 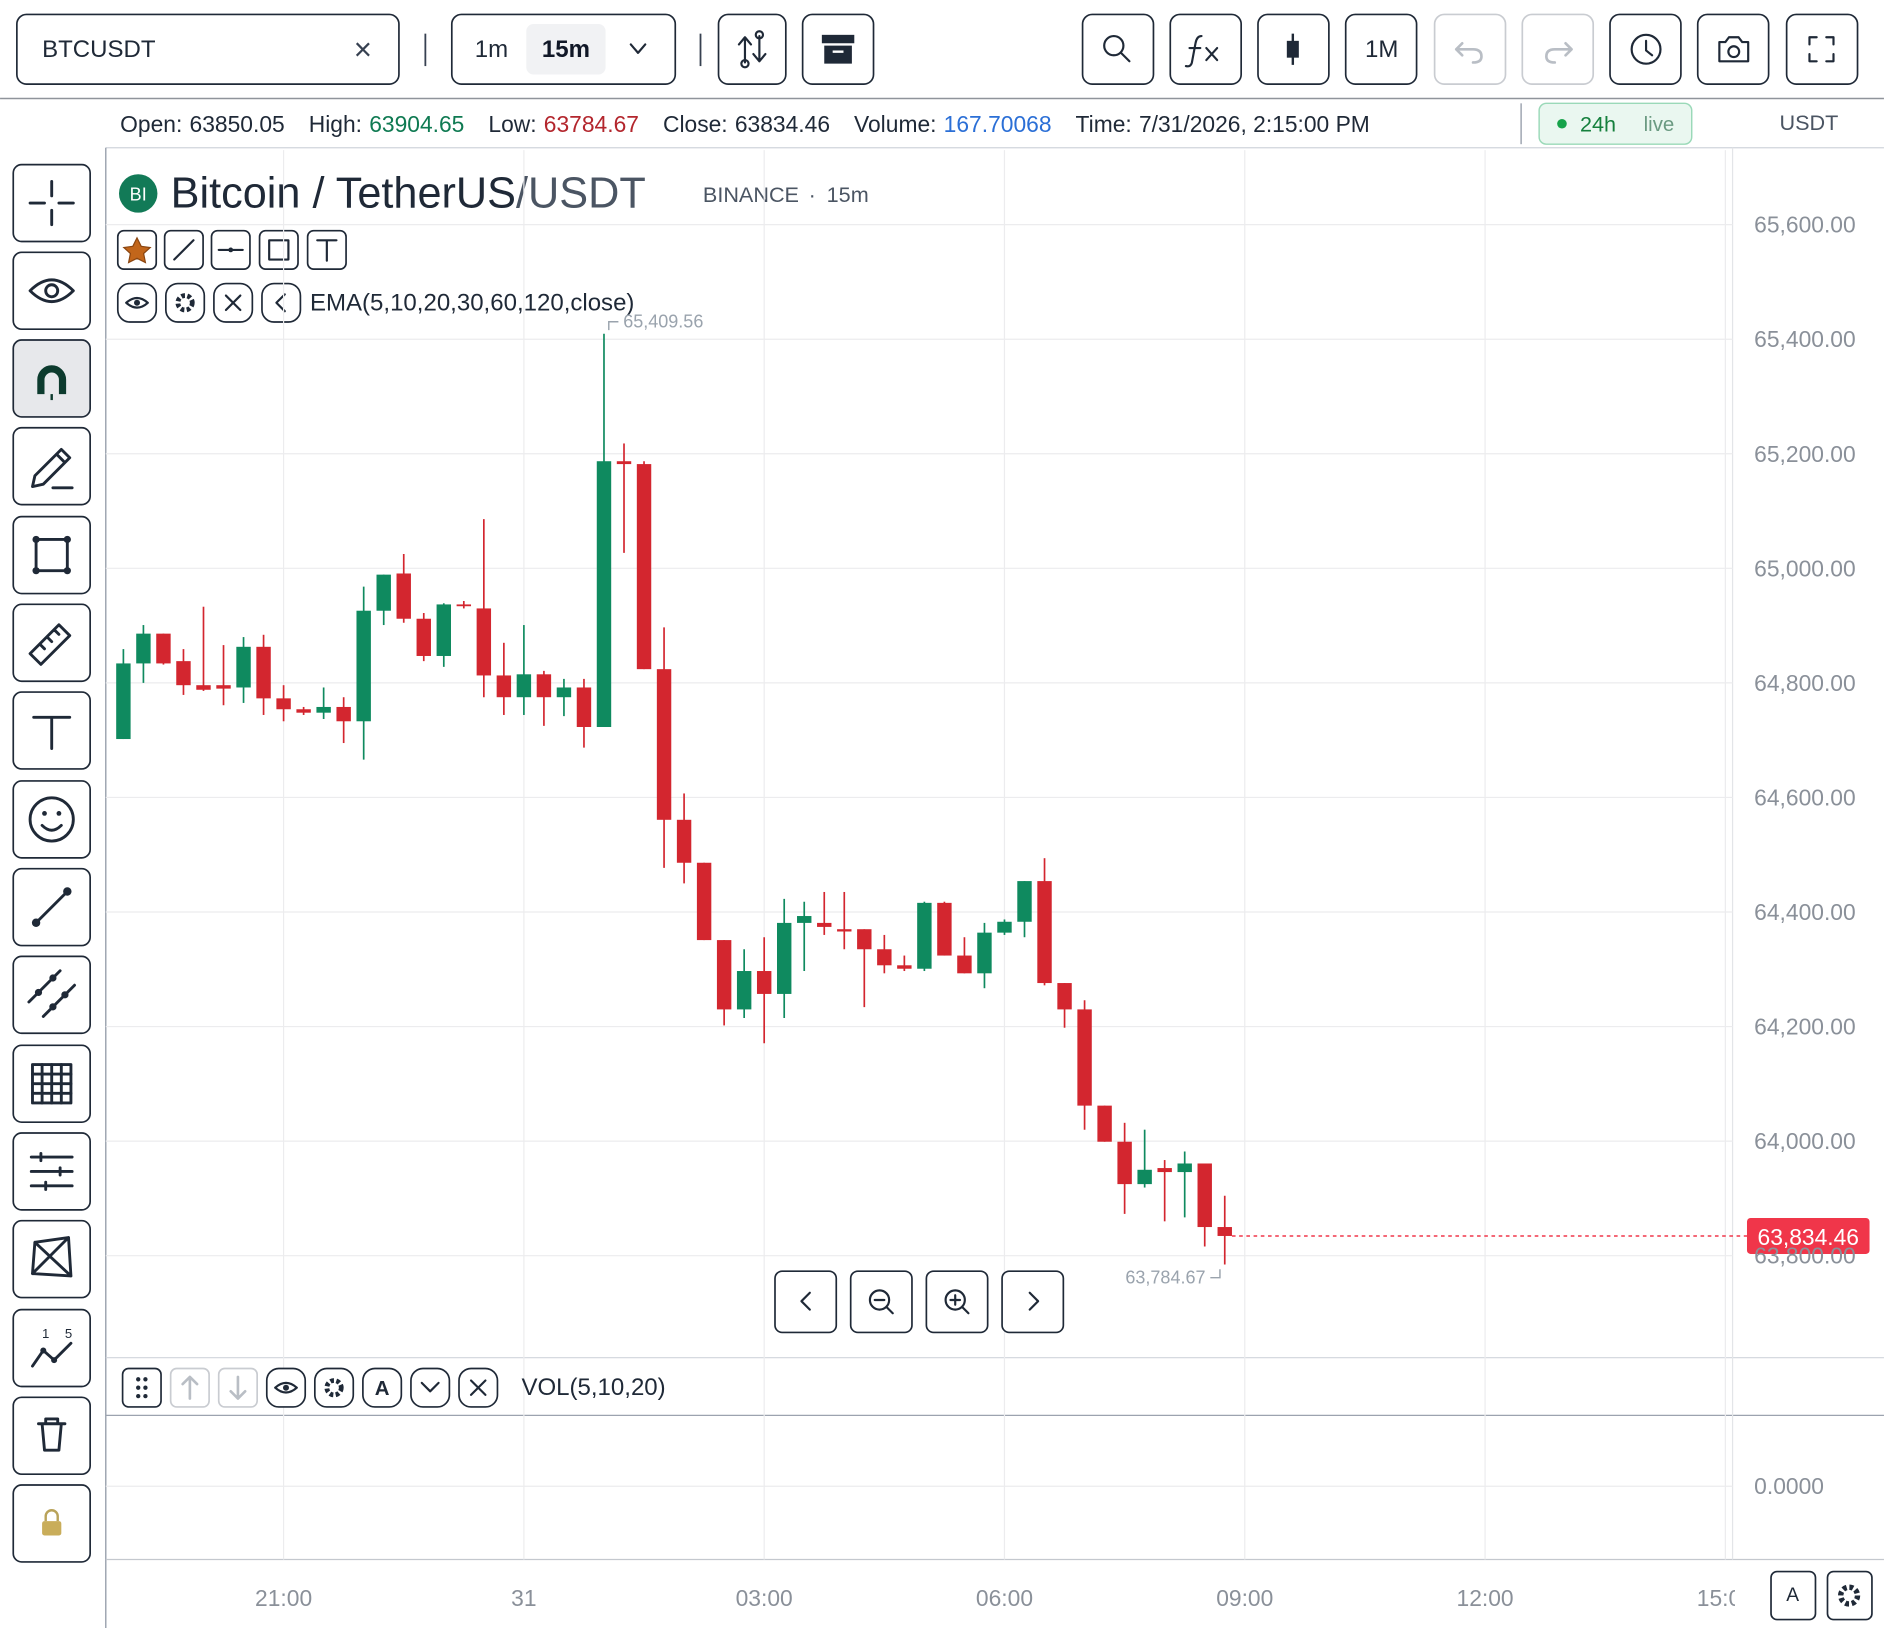 What do you see at coordinates (208, 49) in the screenshot?
I see `symbol-search: BTCUSDT ×` at bounding box center [208, 49].